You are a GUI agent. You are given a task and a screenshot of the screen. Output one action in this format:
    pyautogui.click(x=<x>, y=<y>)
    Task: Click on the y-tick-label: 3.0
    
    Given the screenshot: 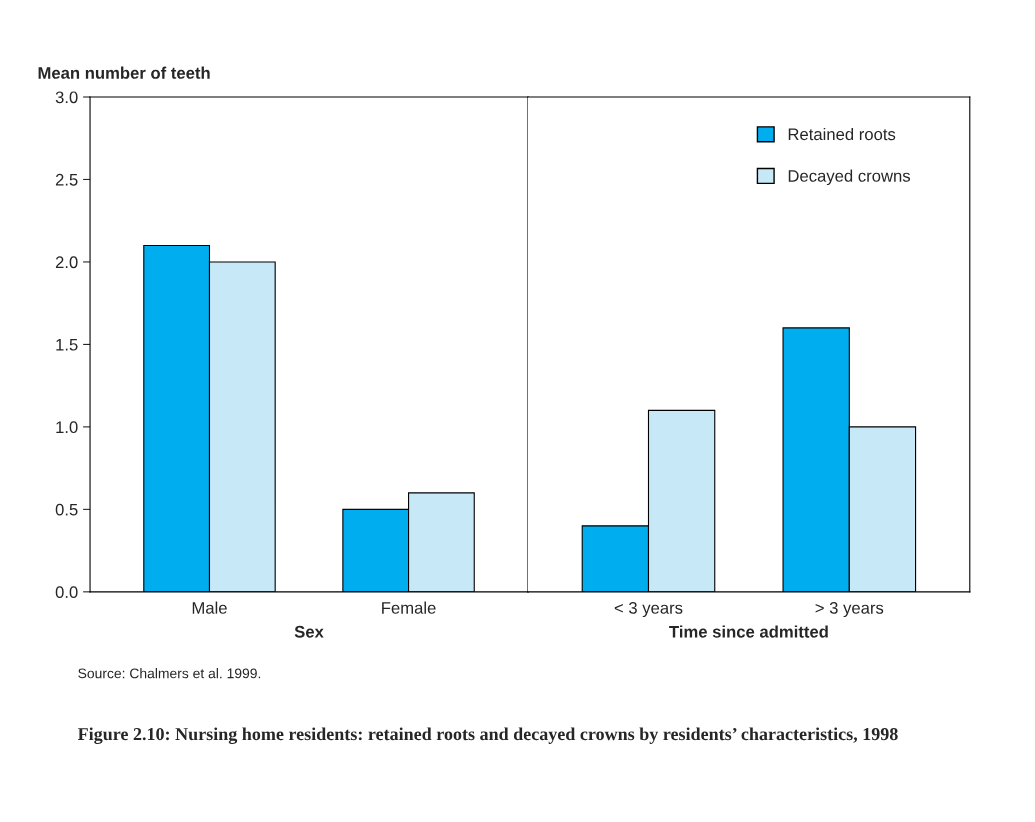 What is the action you would take?
    pyautogui.click(x=66, y=97)
    